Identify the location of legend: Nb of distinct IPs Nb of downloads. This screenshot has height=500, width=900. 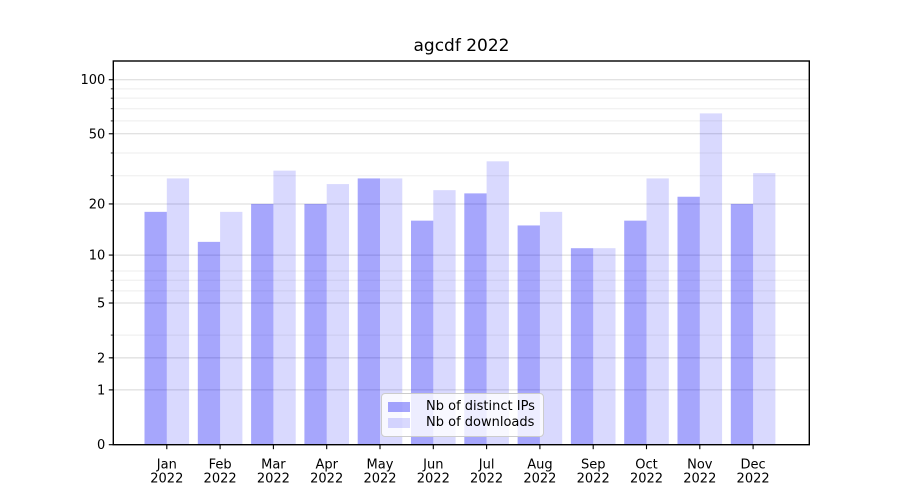
(462, 415).